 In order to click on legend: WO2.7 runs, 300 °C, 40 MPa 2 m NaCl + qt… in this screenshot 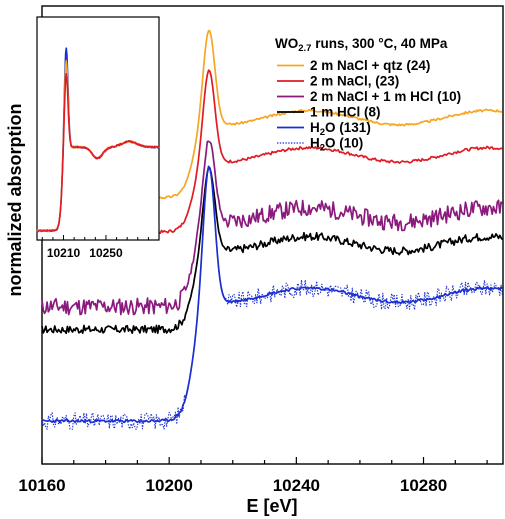, I will do `click(368, 95)`.